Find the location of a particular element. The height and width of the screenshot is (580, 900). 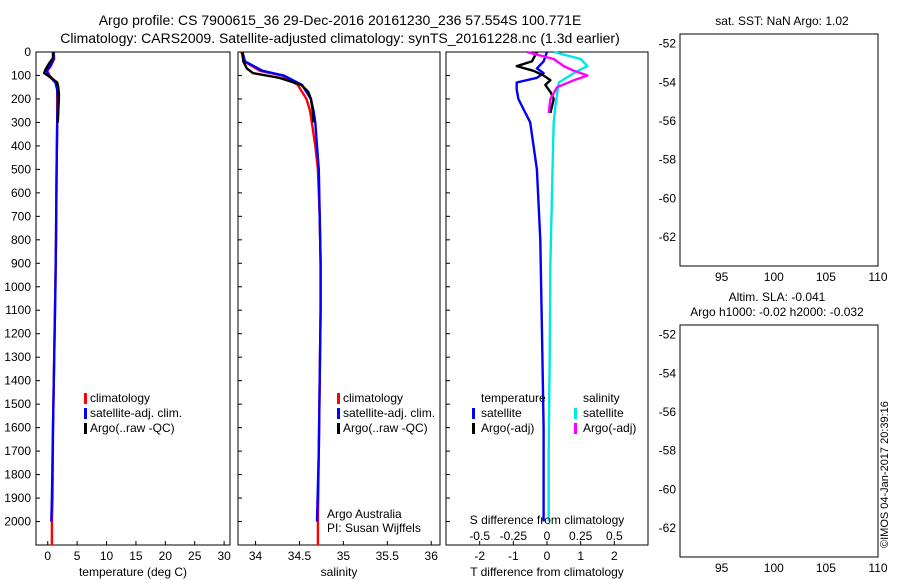

sst_map-ytick-label: -52 is located at coordinates (668, 44).